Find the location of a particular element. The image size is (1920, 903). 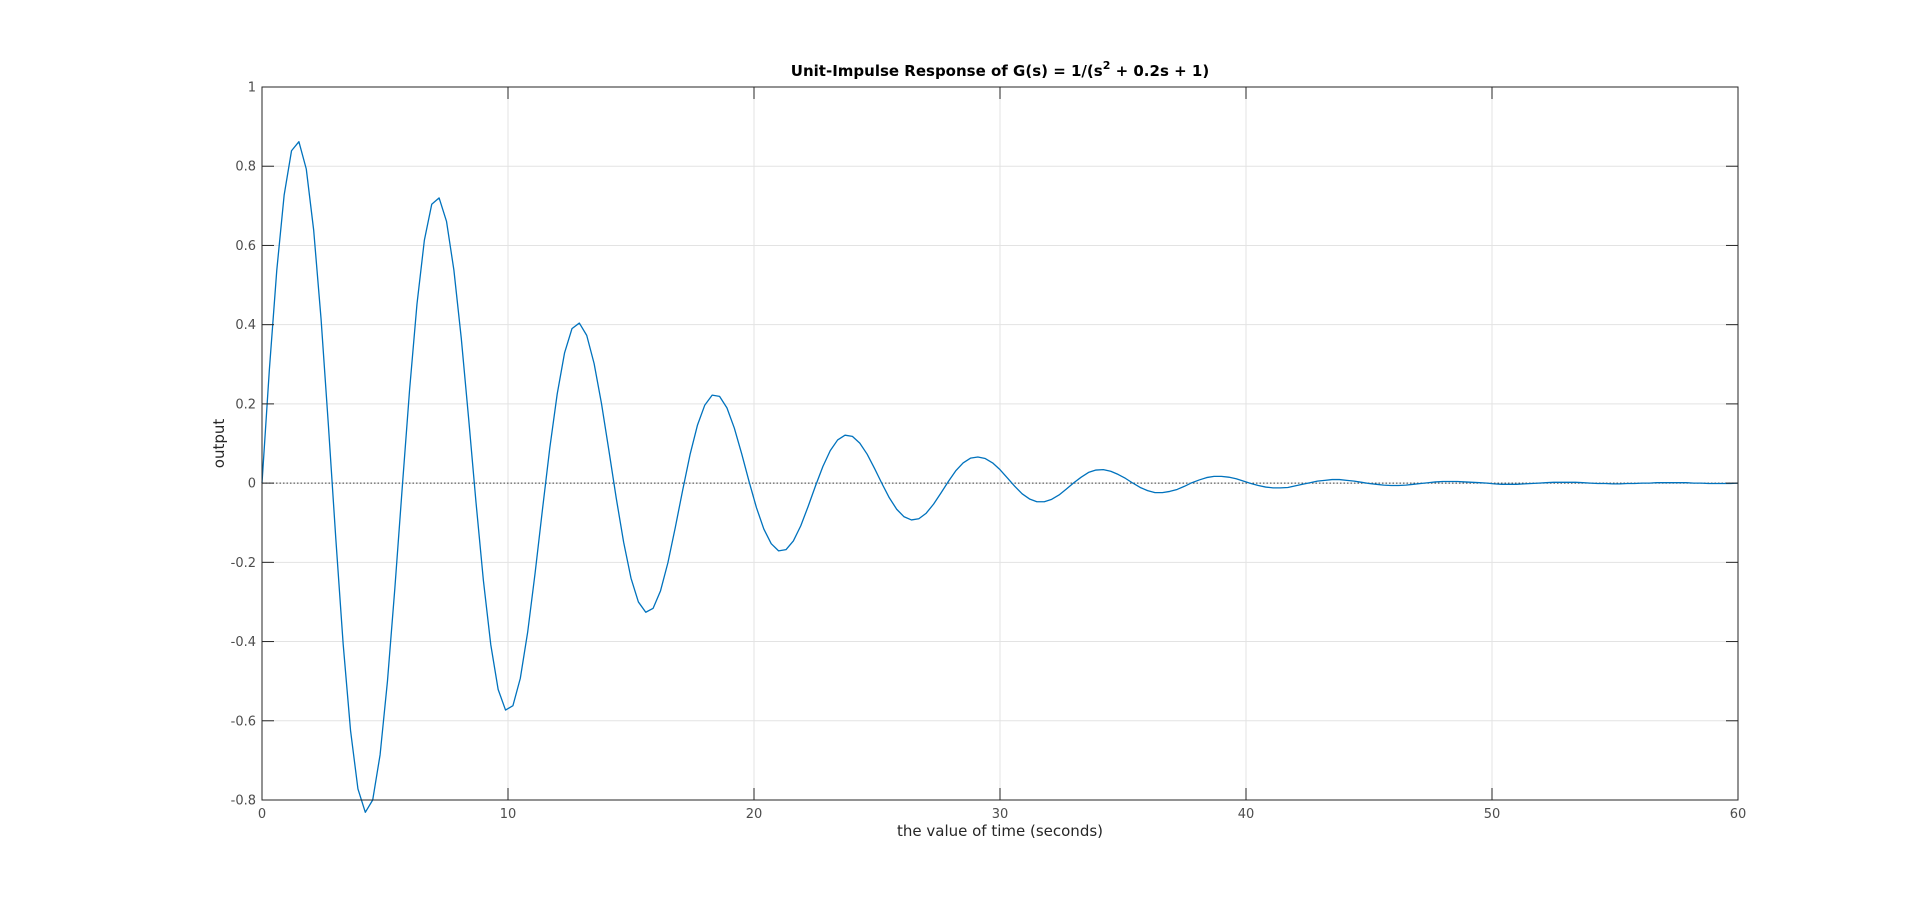

y-tick-label: 0.2 is located at coordinates (245, 404).